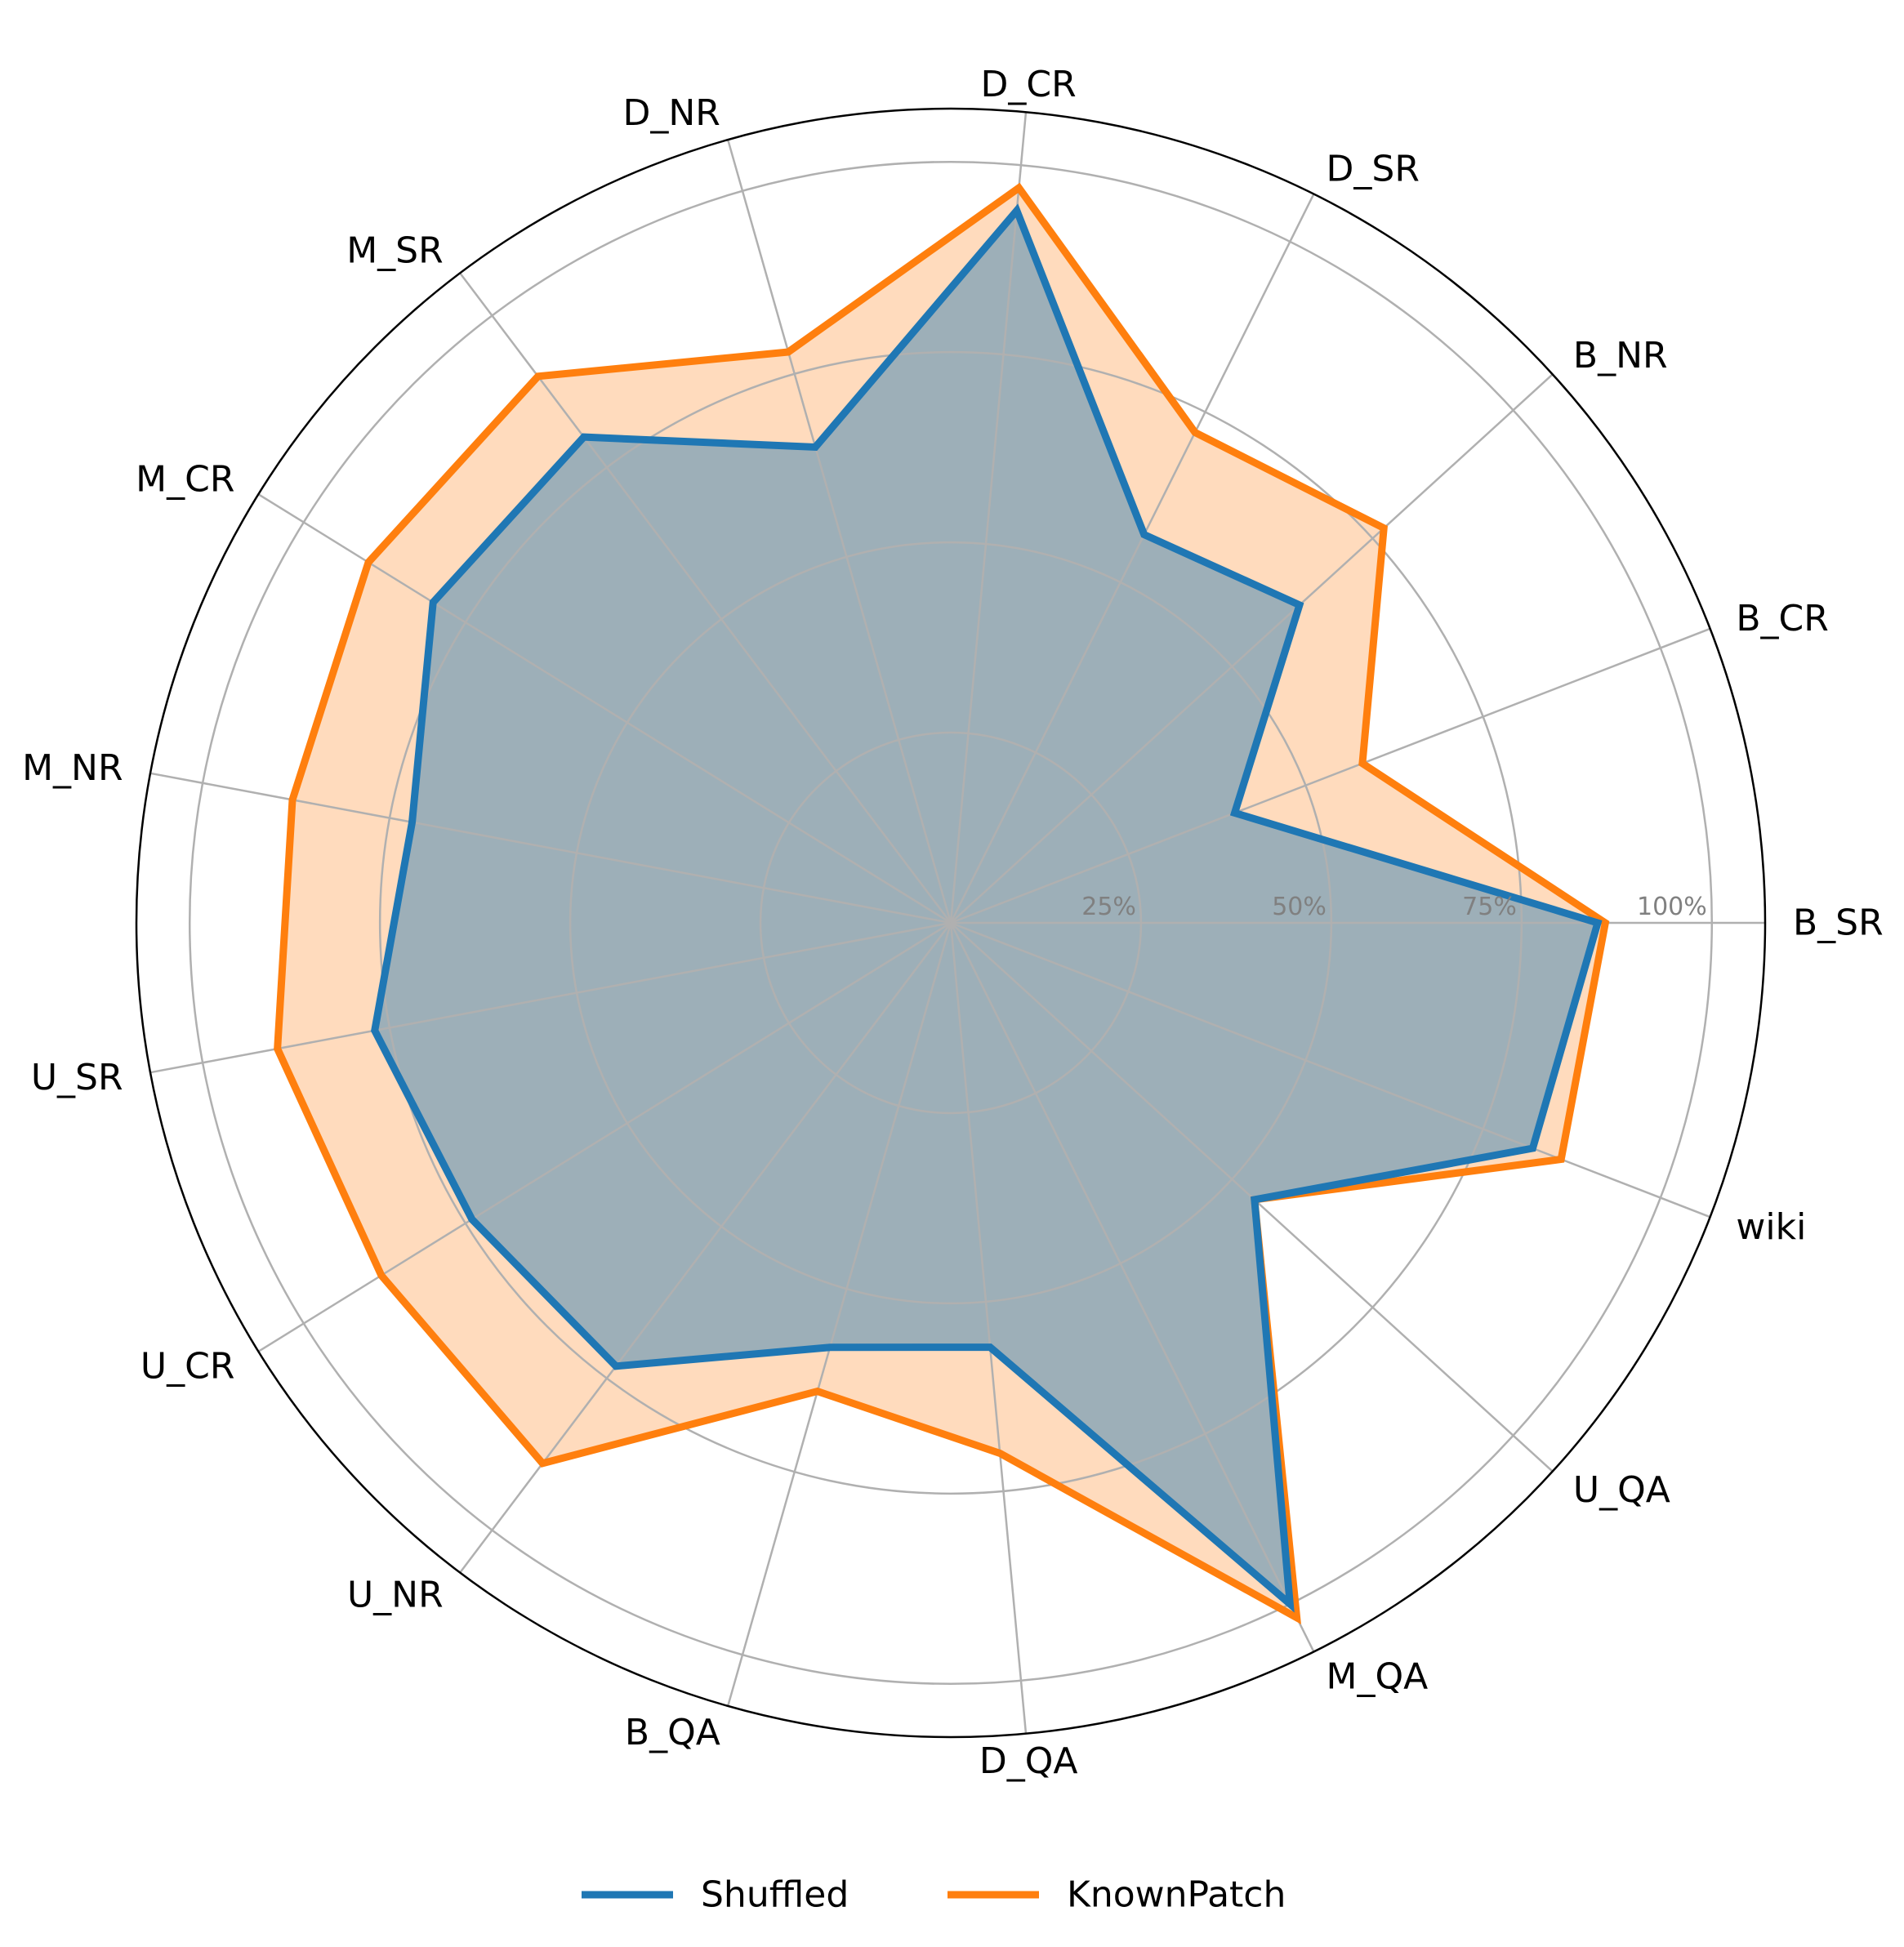  Describe the element at coordinates (1132, 1287) in the screenshot. I see `spoke-m_qa` at that location.